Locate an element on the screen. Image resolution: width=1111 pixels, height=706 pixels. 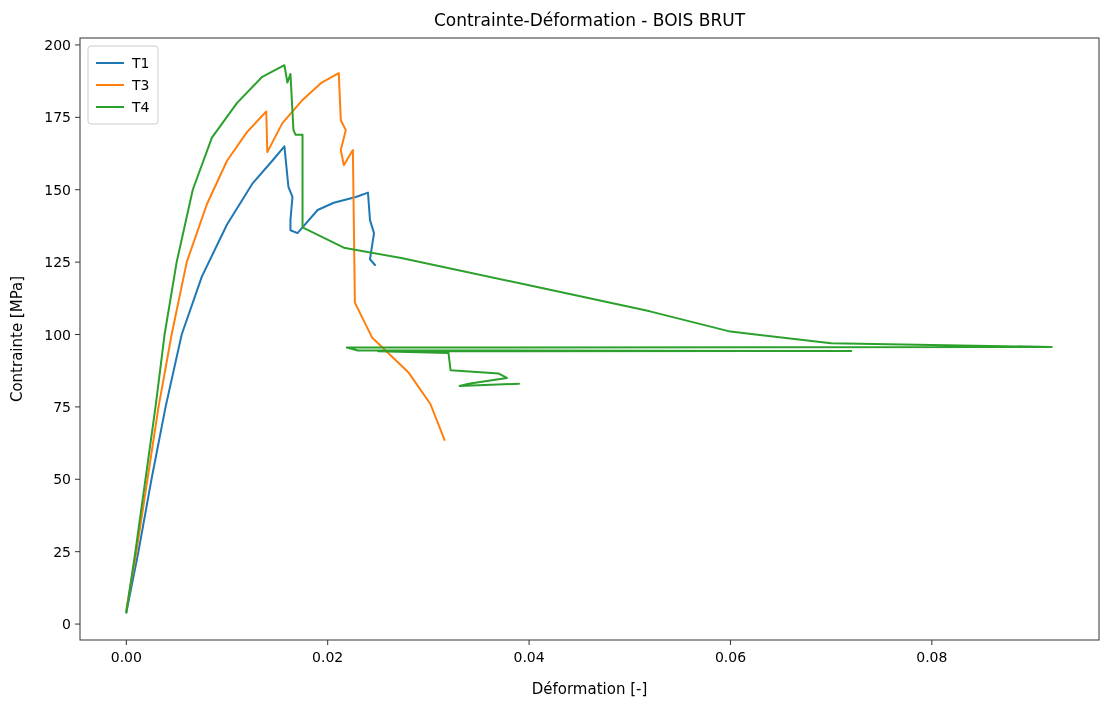
legend-label: T1 is located at coordinates (140, 63).